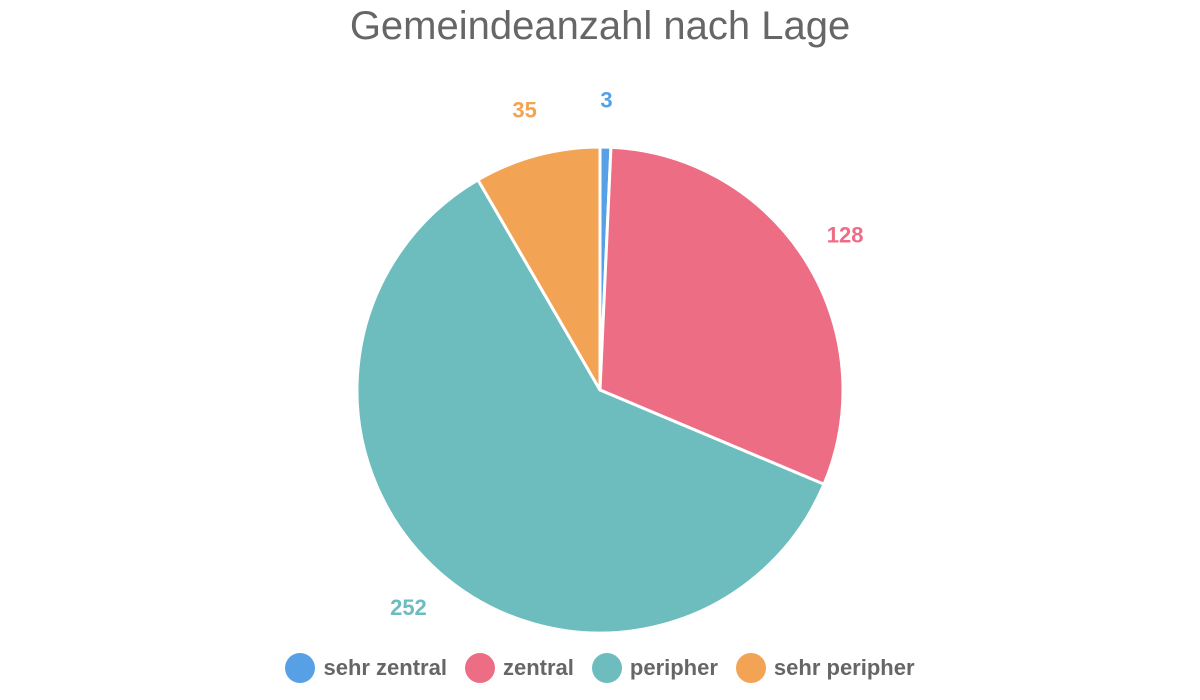 Image resolution: width=1200 pixels, height=700 pixels. Describe the element at coordinates (539, 268) in the screenshot. I see `pie-slice-sehr-peripher` at that location.